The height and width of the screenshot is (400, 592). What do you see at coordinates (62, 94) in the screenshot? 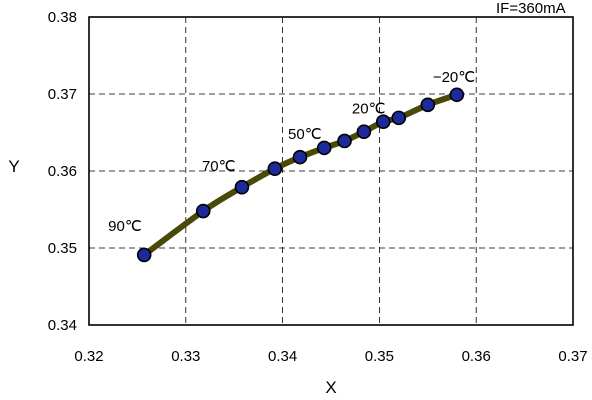
I see `y-tick-label: 0.37` at bounding box center [62, 94].